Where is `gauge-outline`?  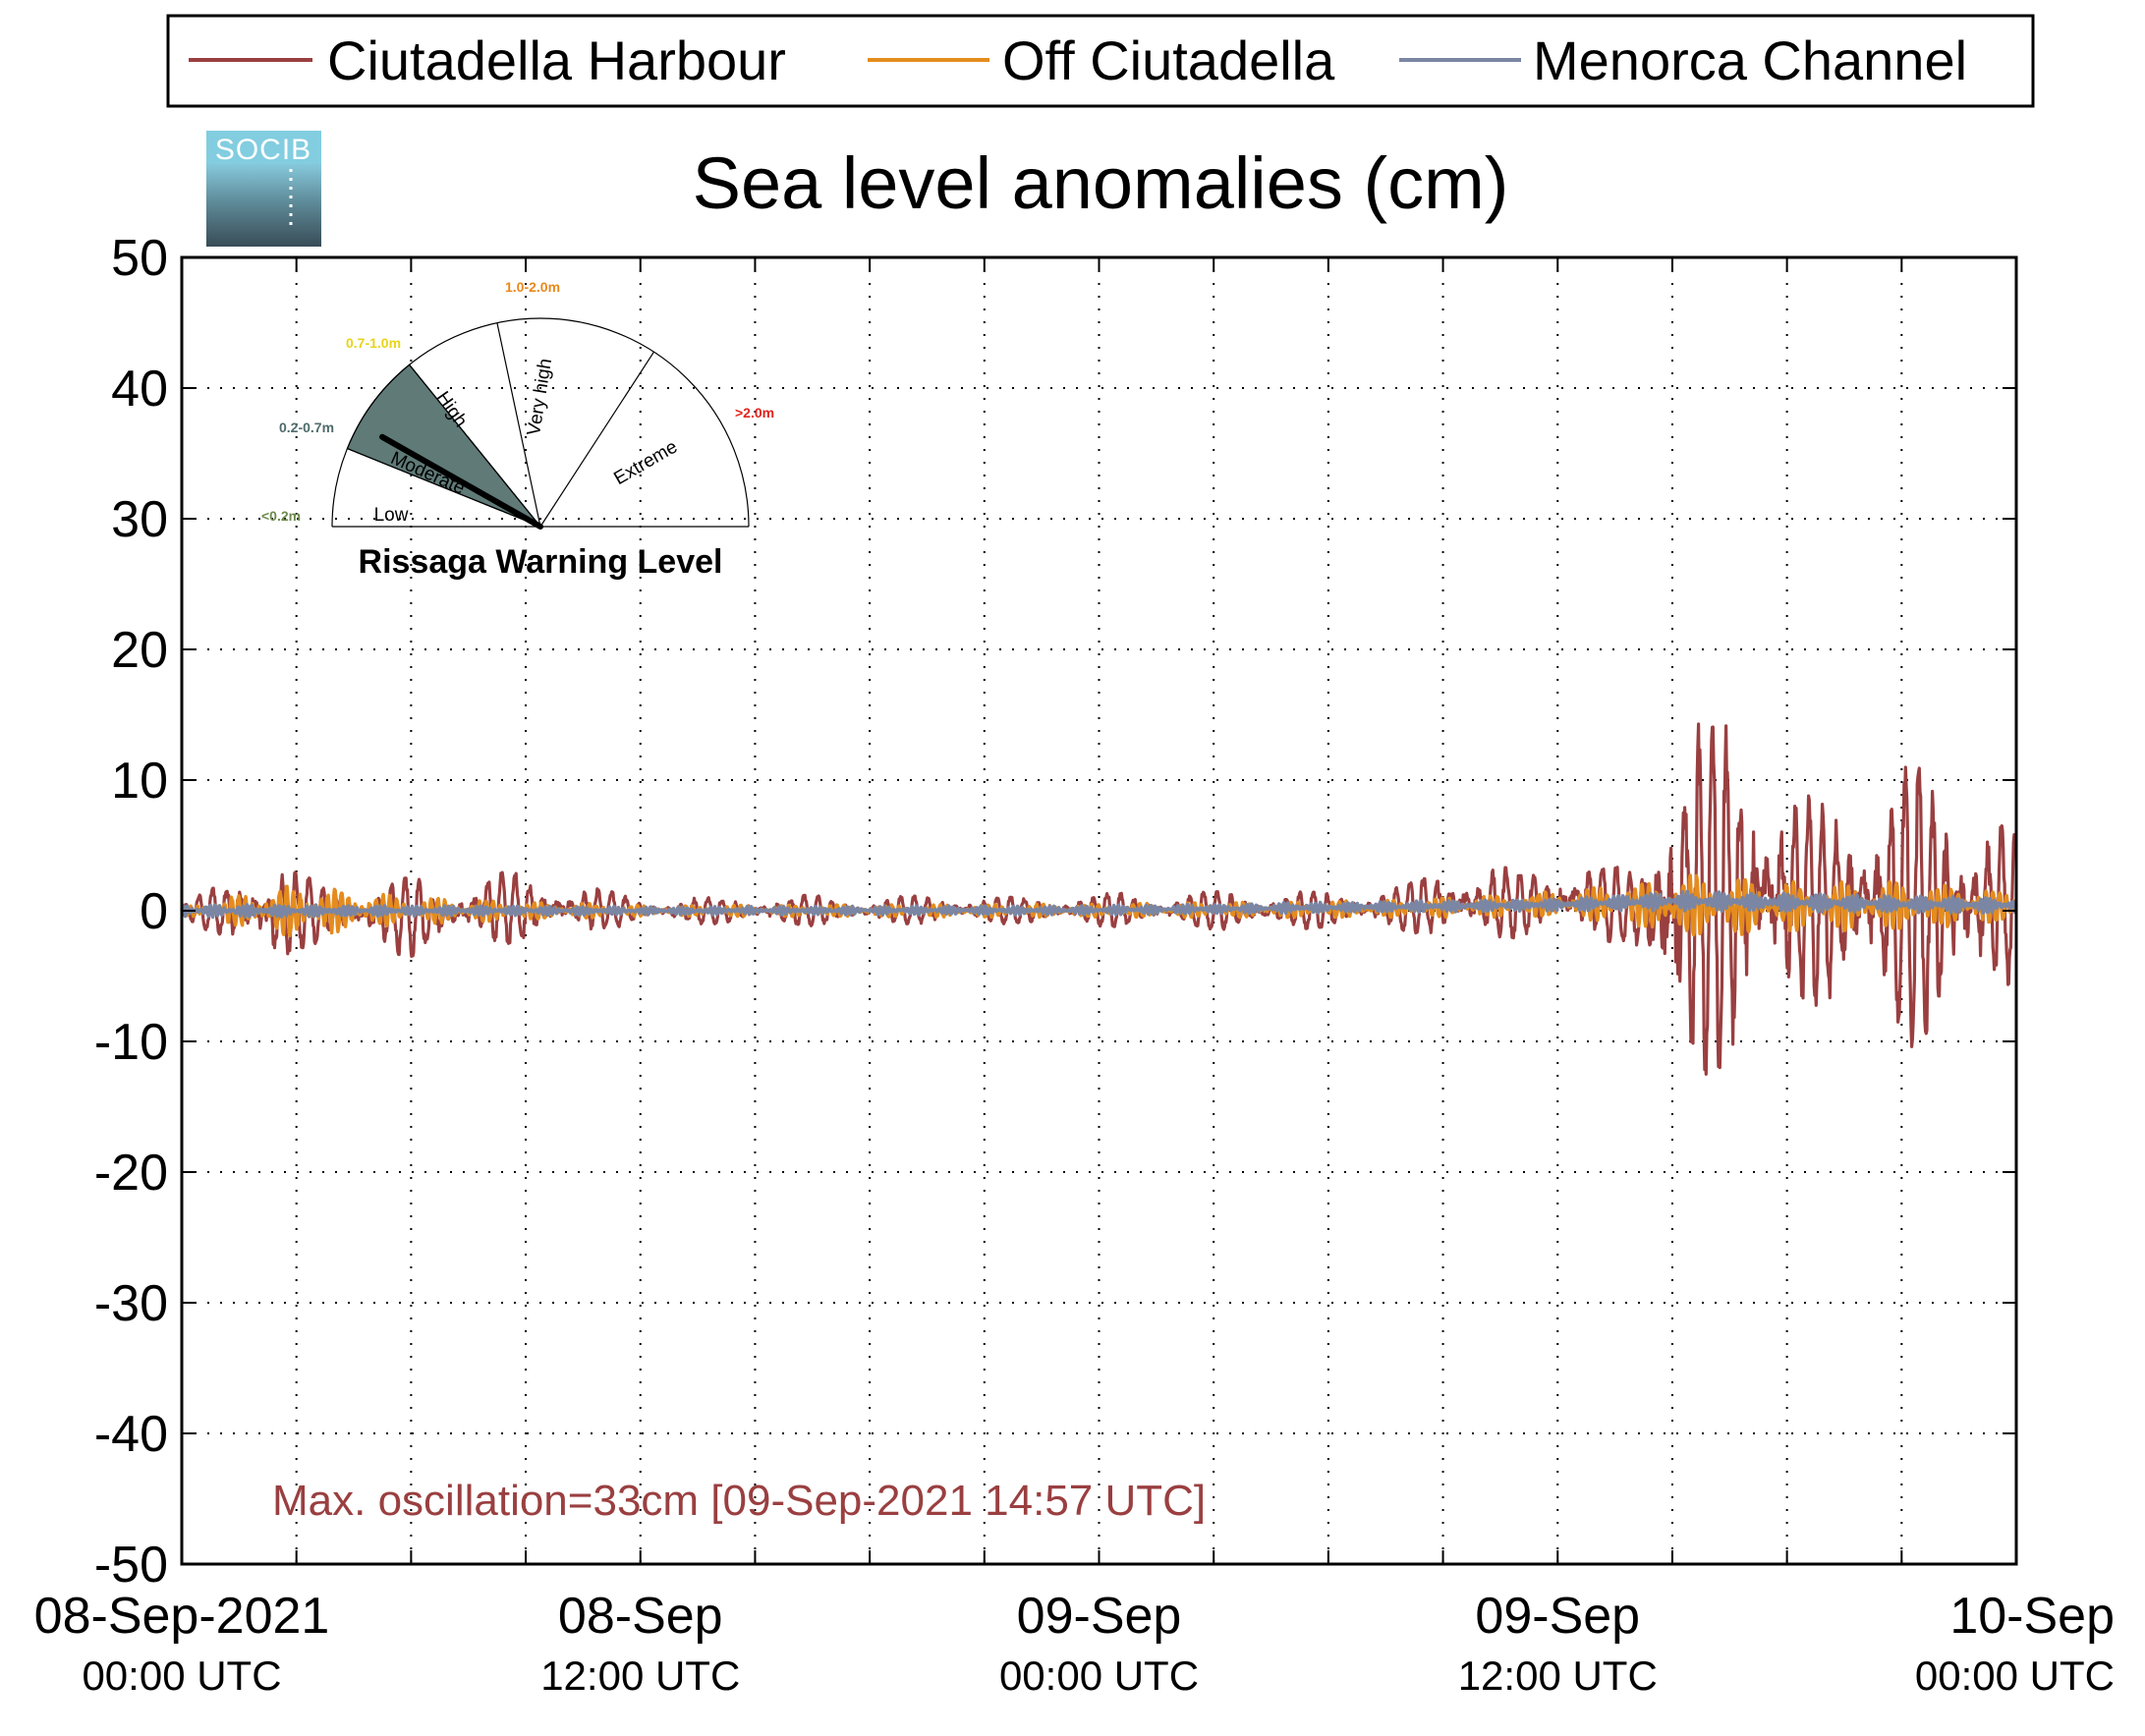 gauge-outline is located at coordinates (540, 422).